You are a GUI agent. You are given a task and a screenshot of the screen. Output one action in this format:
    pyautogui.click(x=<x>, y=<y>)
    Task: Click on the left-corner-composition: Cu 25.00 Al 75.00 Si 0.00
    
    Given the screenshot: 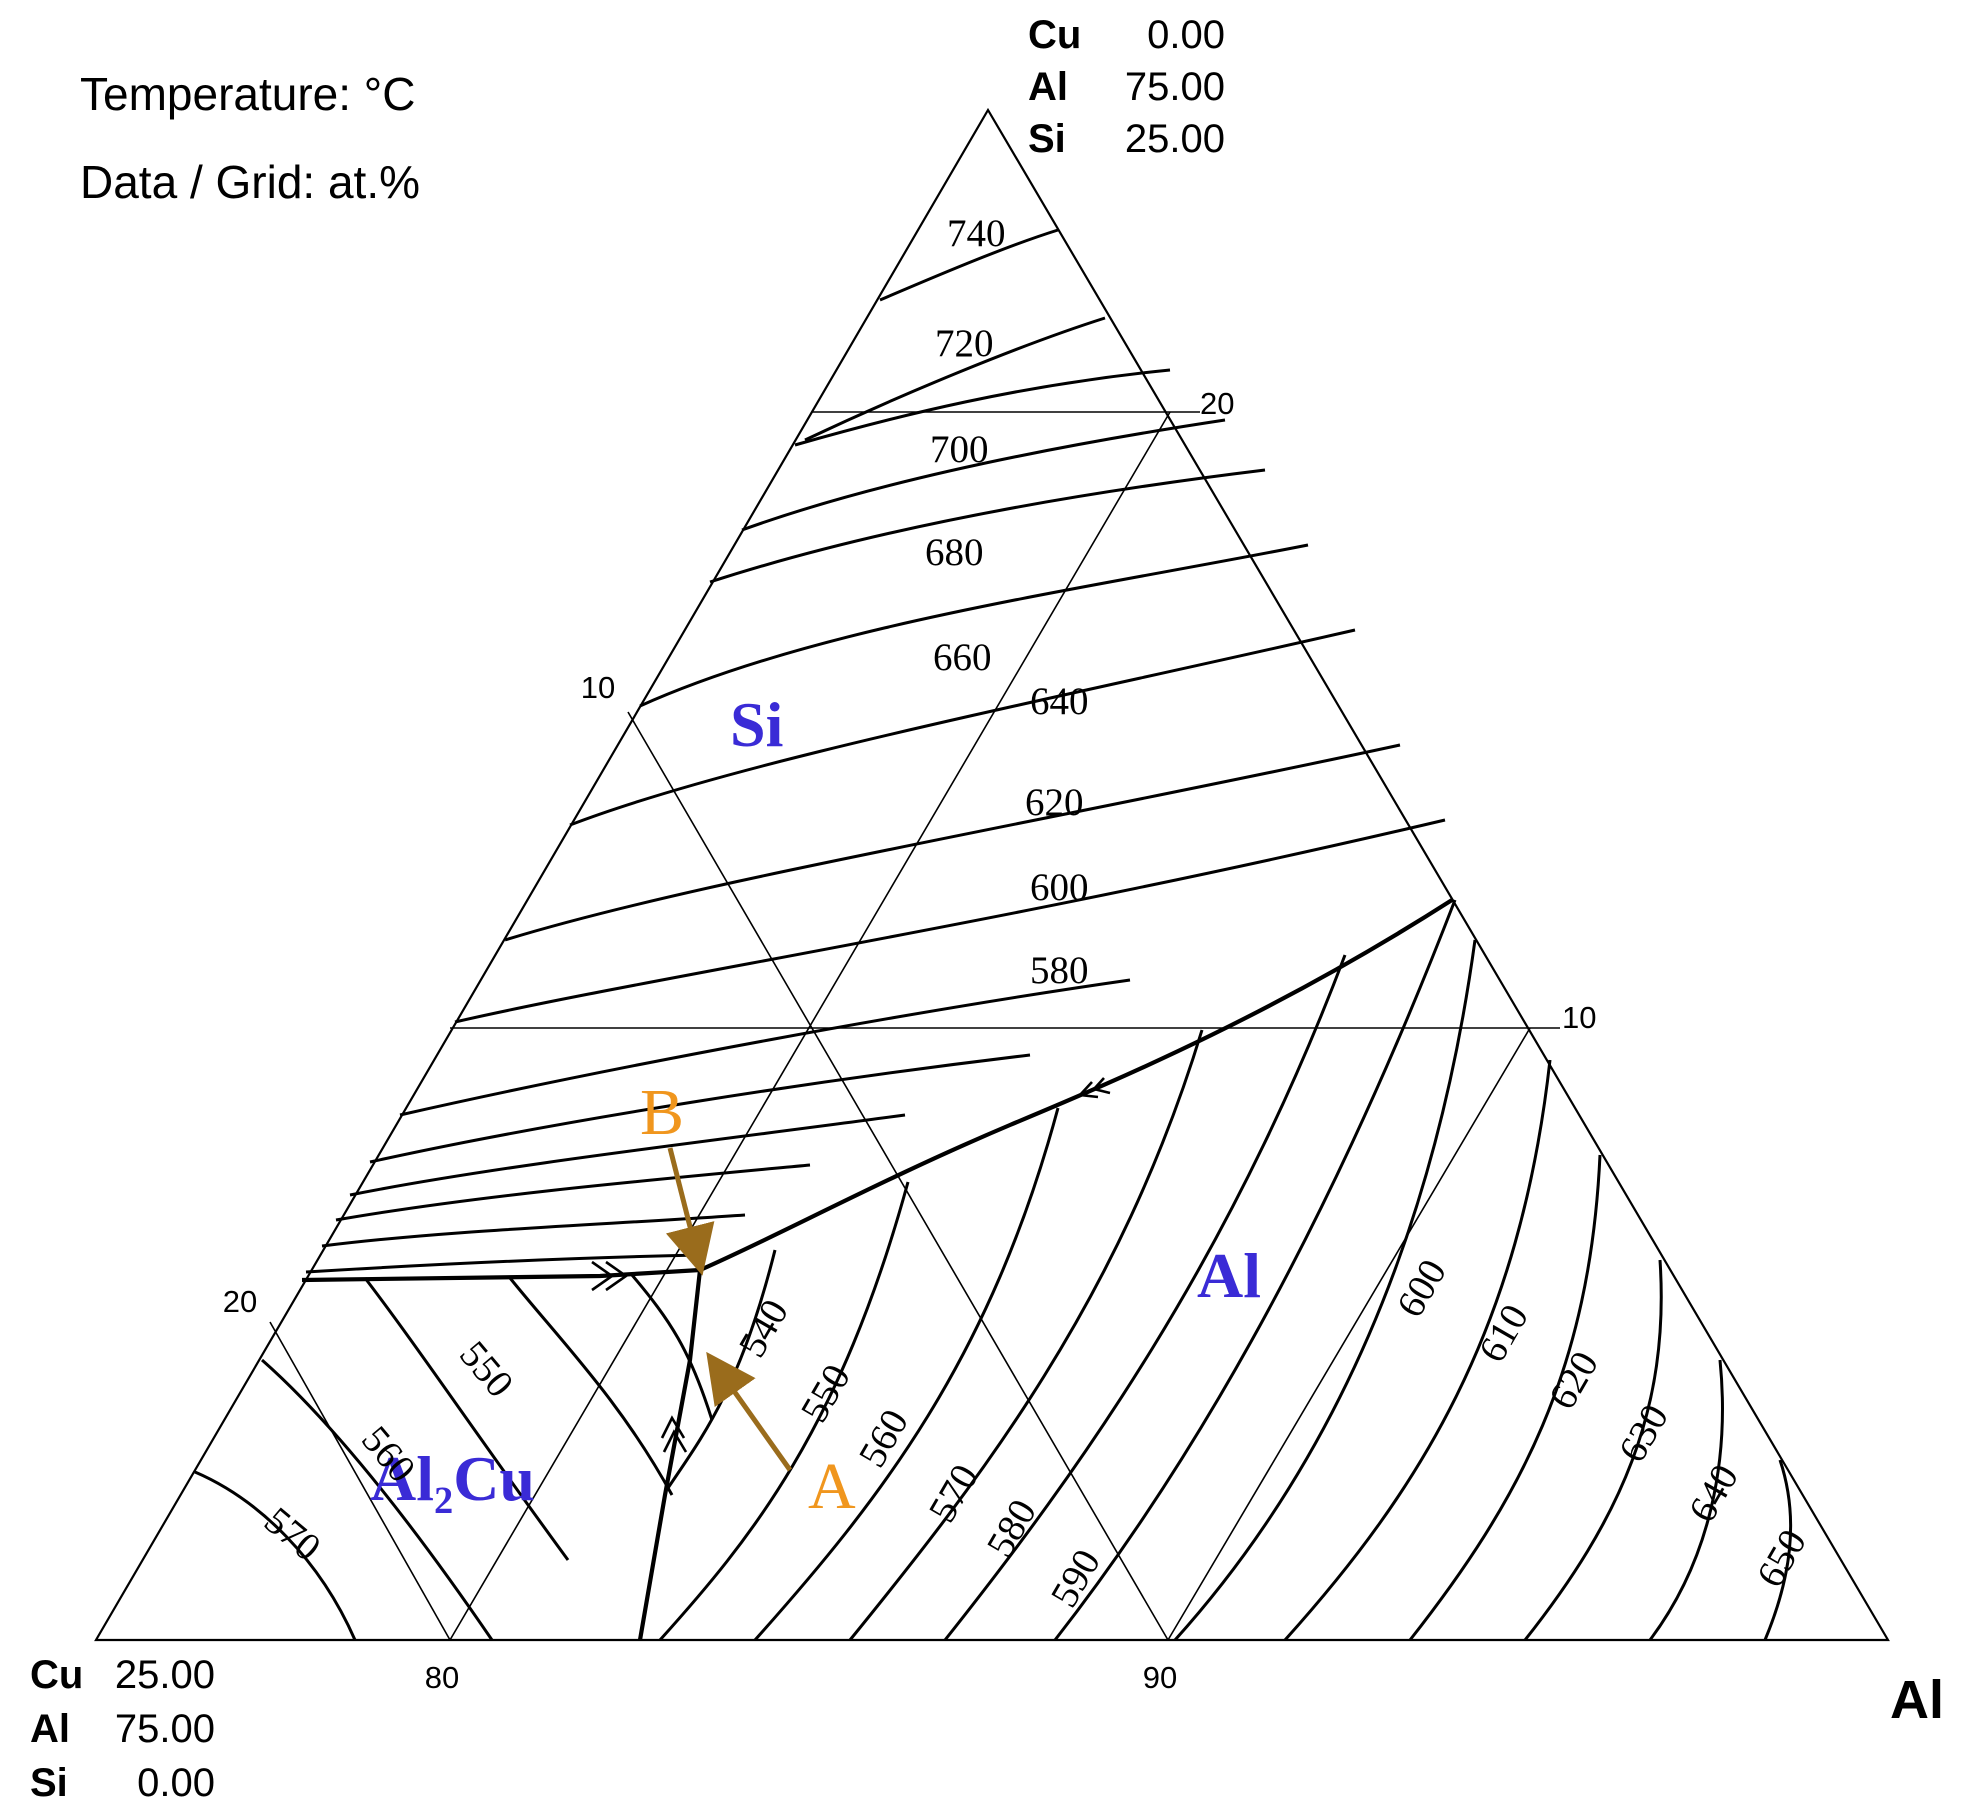 What is the action you would take?
    pyautogui.click(x=122, y=1729)
    